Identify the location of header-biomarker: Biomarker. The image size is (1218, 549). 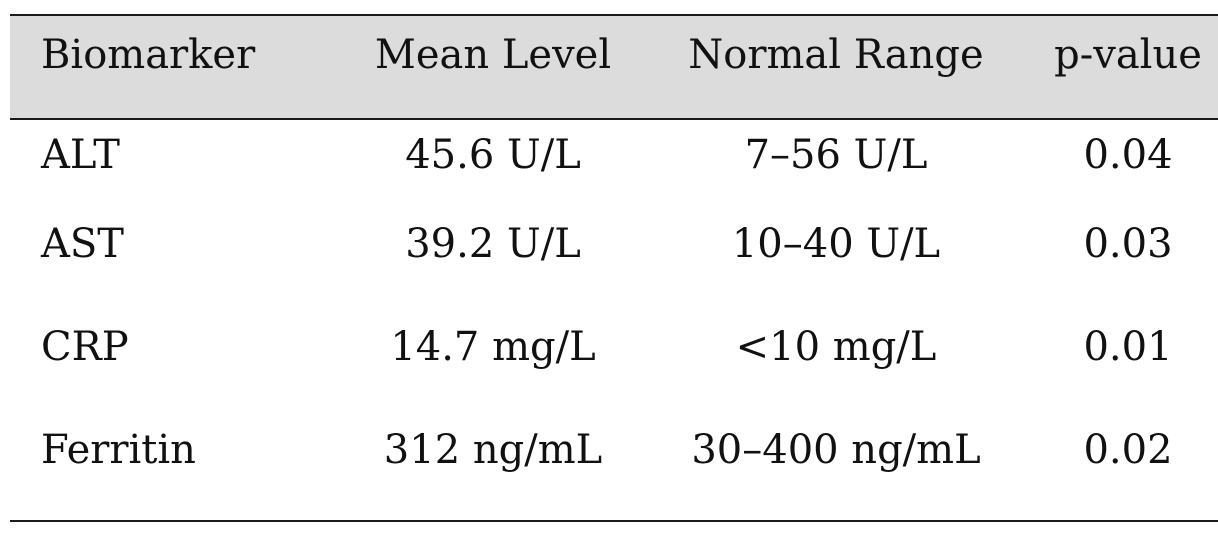
(148, 55).